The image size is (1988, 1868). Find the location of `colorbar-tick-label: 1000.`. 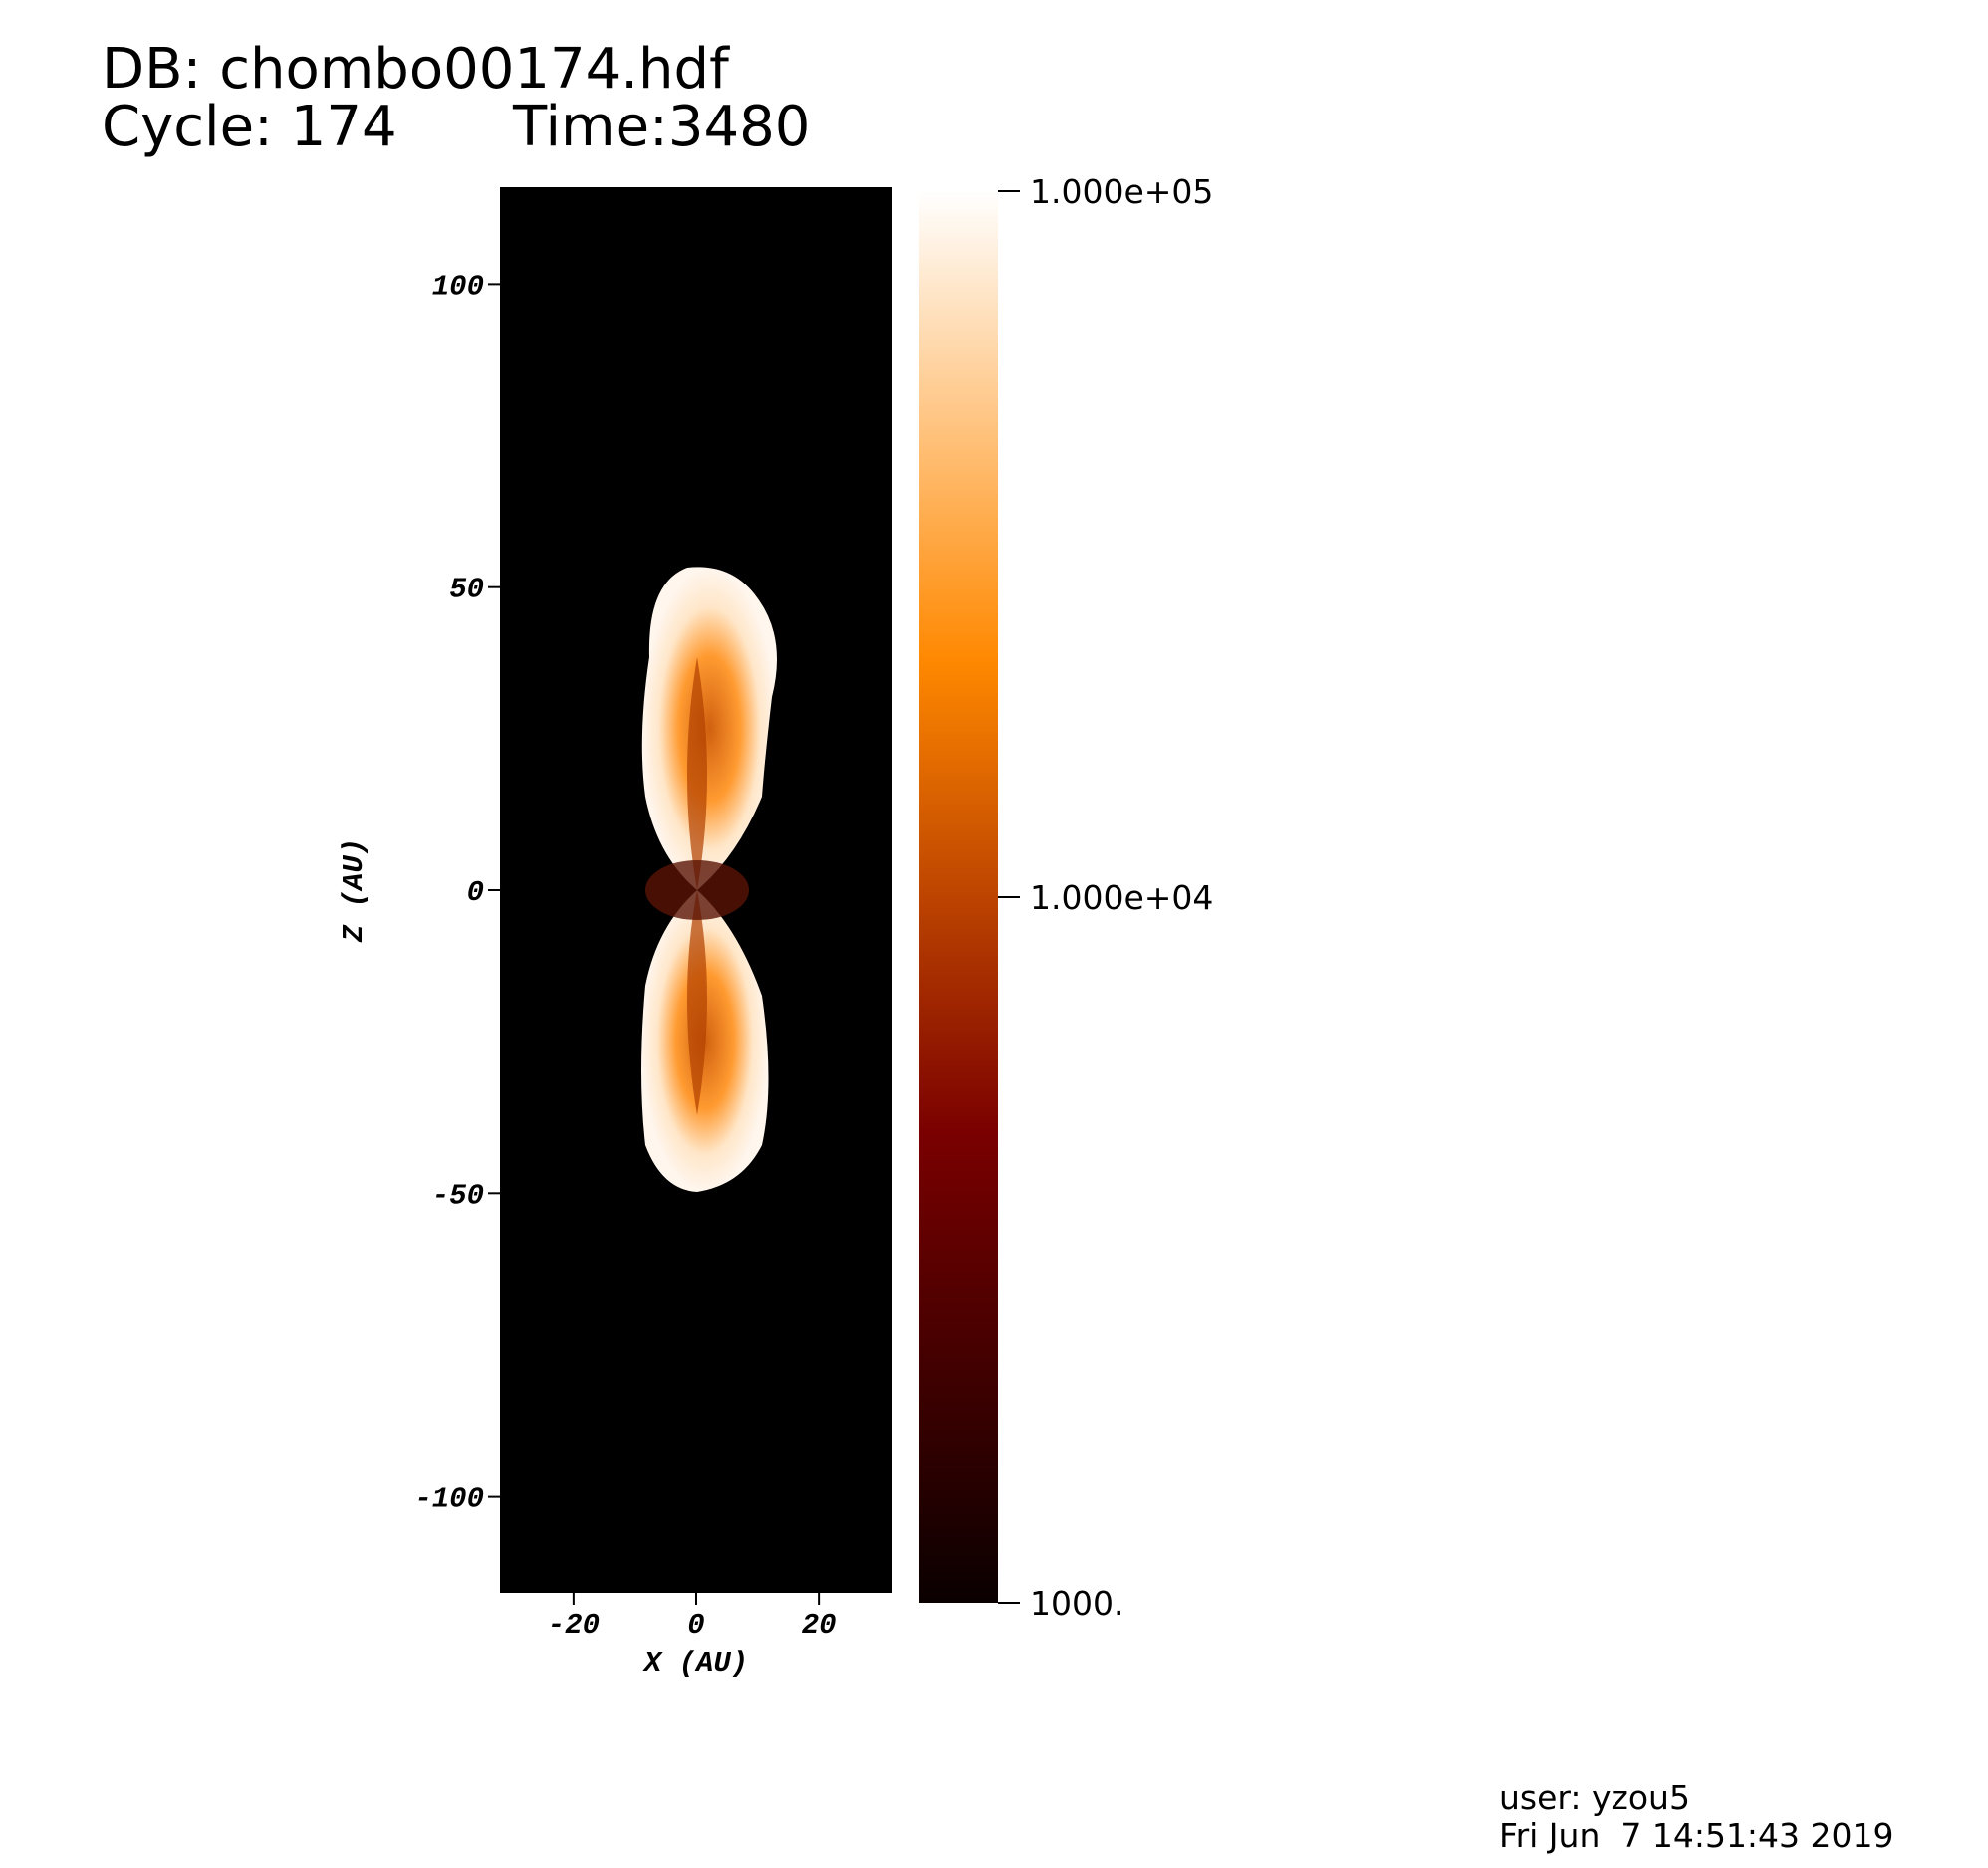

colorbar-tick-label: 1000. is located at coordinates (1076, 1603).